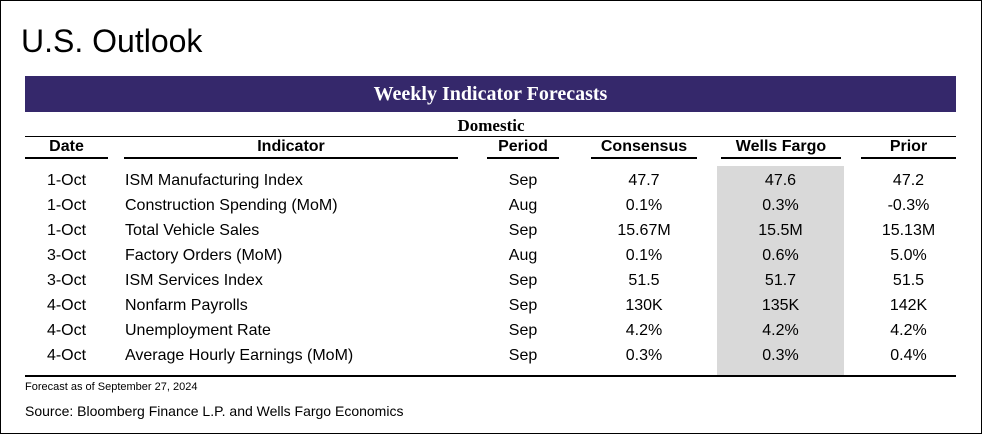 This screenshot has height=434, width=982. What do you see at coordinates (781, 158) in the screenshot?
I see `header-underline-wells-fargo` at bounding box center [781, 158].